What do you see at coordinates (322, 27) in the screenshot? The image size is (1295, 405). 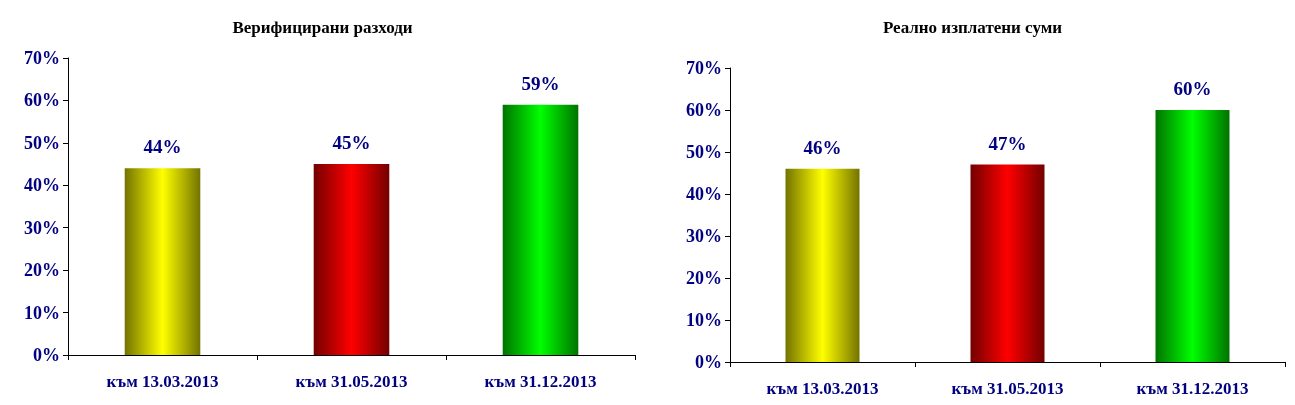 I see `chart-title: Верифицирани разходи` at bounding box center [322, 27].